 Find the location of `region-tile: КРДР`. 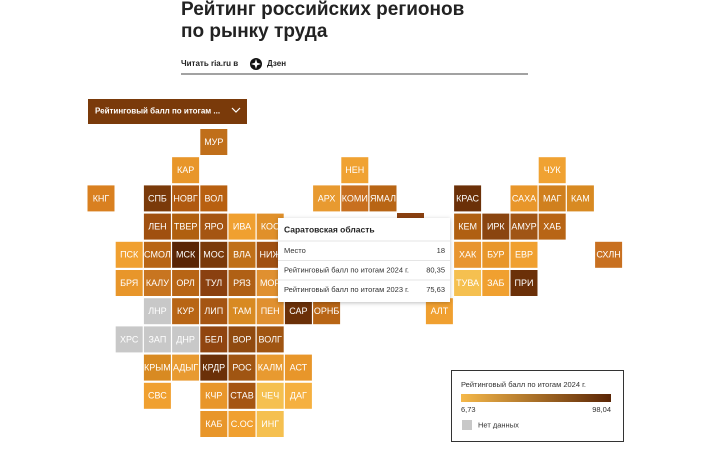

region-tile: КРДР is located at coordinates (214, 367).